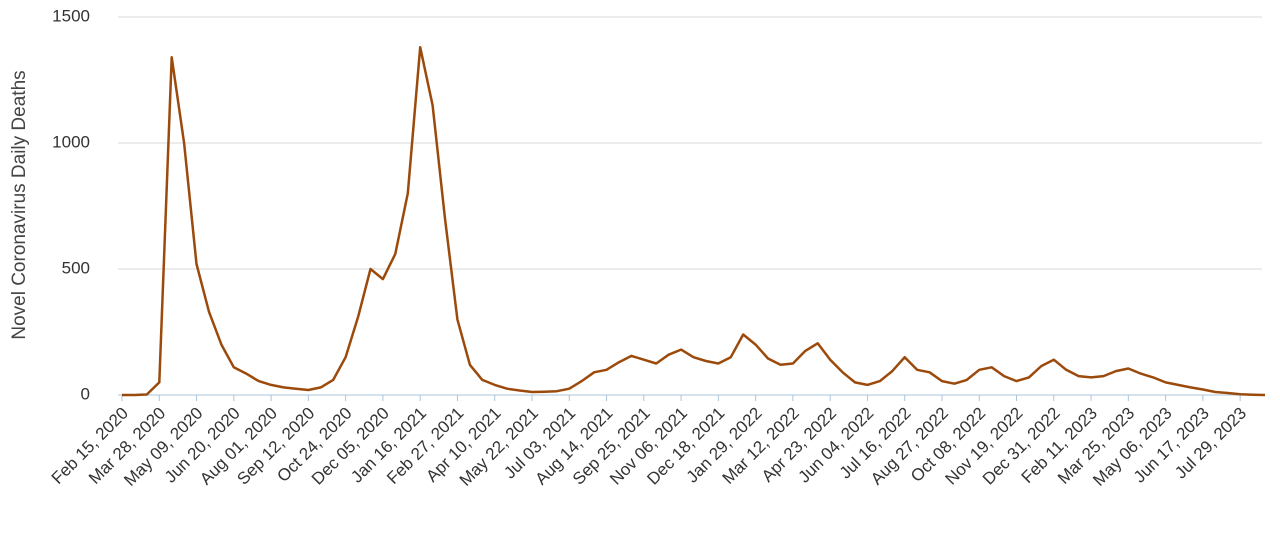 This screenshot has height=534, width=1280. Describe the element at coordinates (71, 141) in the screenshot. I see `y-tick-label: 1000` at that location.